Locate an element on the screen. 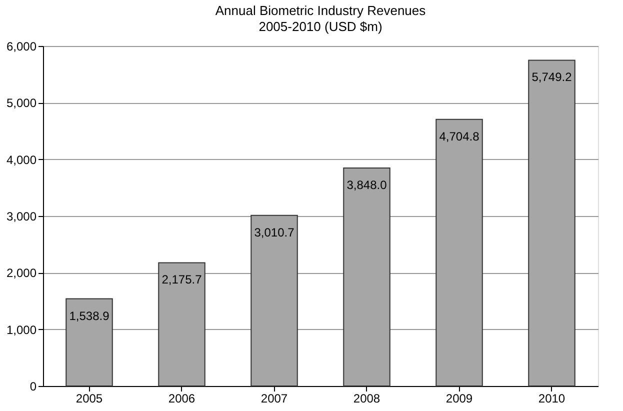  x-tick-label: 2005 is located at coordinates (89, 399).